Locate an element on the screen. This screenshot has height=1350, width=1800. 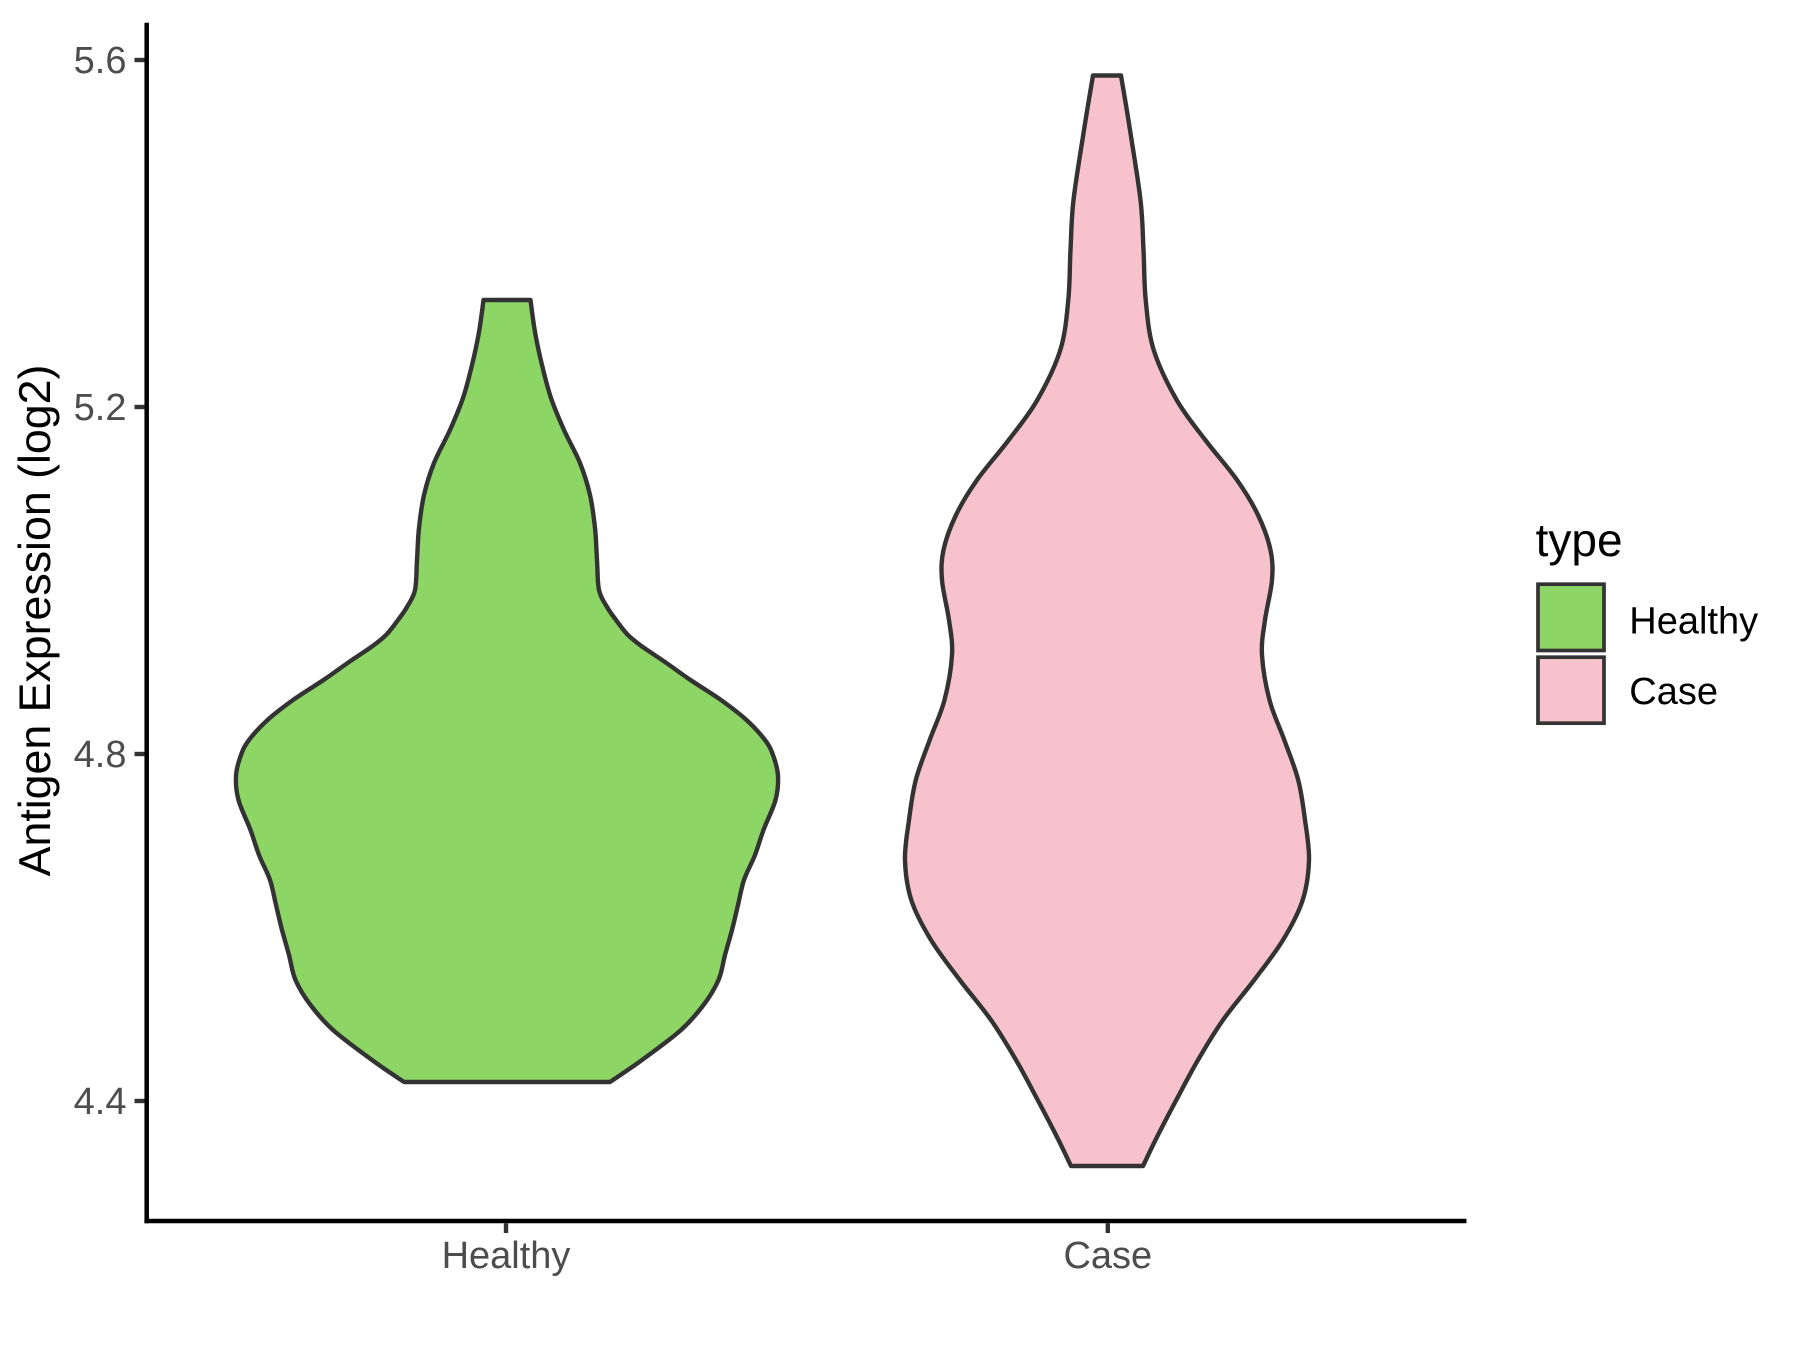
svg-text: 5.2 is located at coordinates (100, 408).